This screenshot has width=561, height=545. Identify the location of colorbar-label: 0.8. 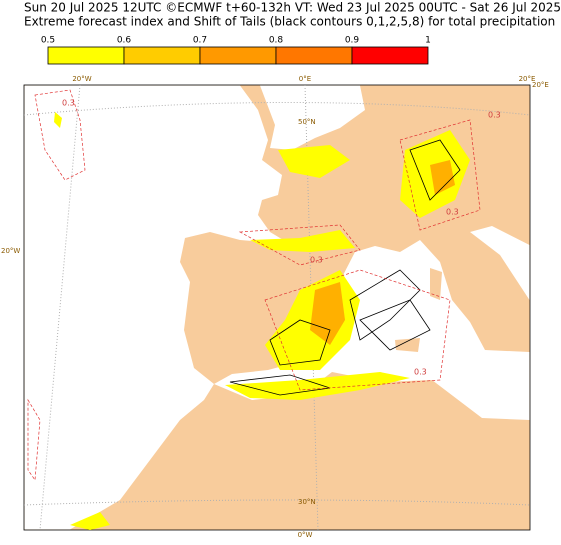
(276, 41).